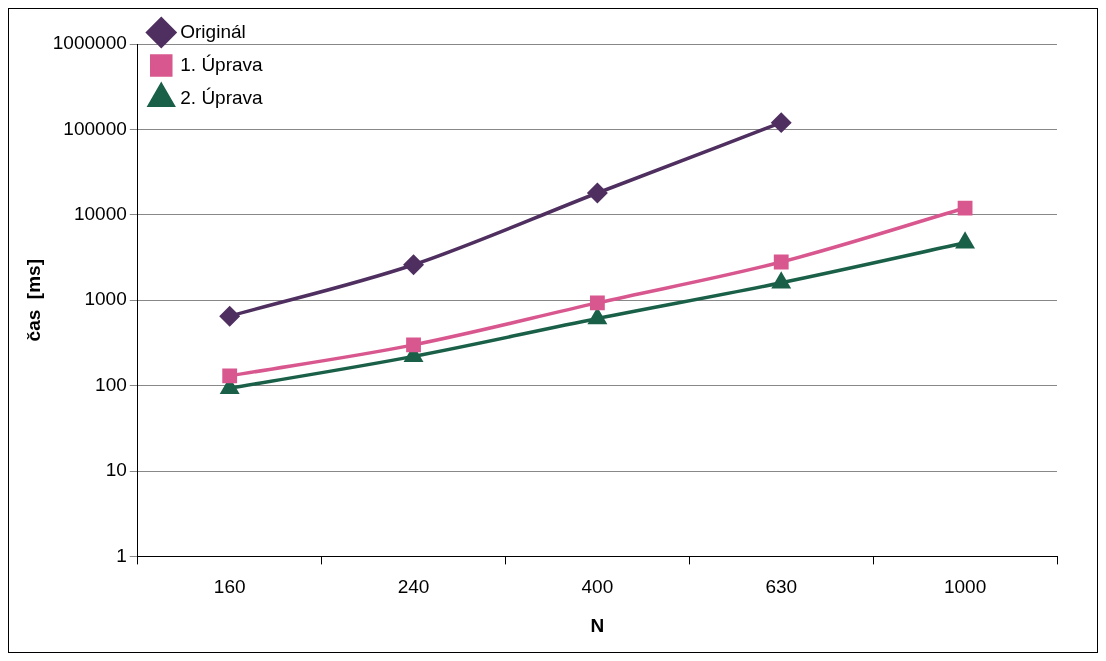 The image size is (1106, 661). I want to click on y-tick-label: 100000, so click(95, 128).